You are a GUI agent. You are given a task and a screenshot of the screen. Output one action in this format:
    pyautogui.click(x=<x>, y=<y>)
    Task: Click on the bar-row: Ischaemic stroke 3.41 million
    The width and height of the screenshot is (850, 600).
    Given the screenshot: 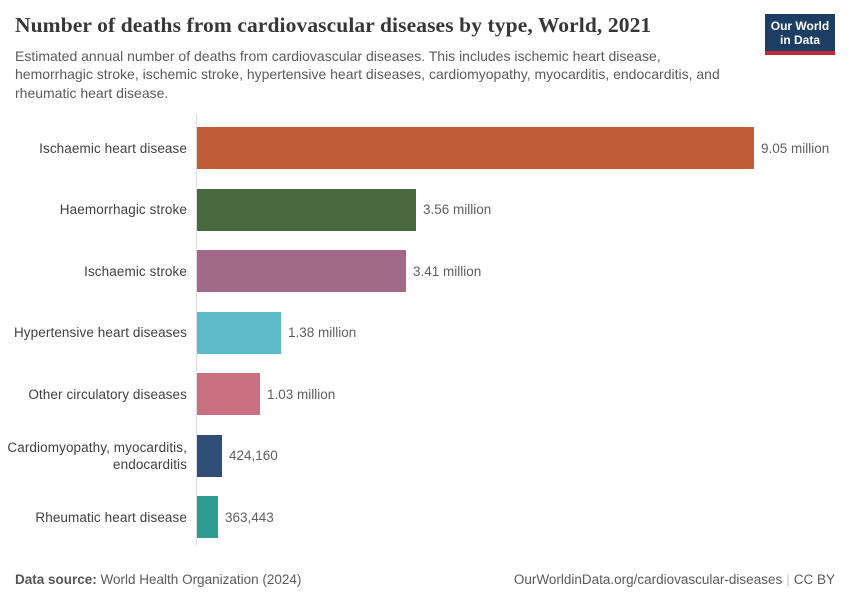 What is the action you would take?
    pyautogui.click(x=425, y=271)
    